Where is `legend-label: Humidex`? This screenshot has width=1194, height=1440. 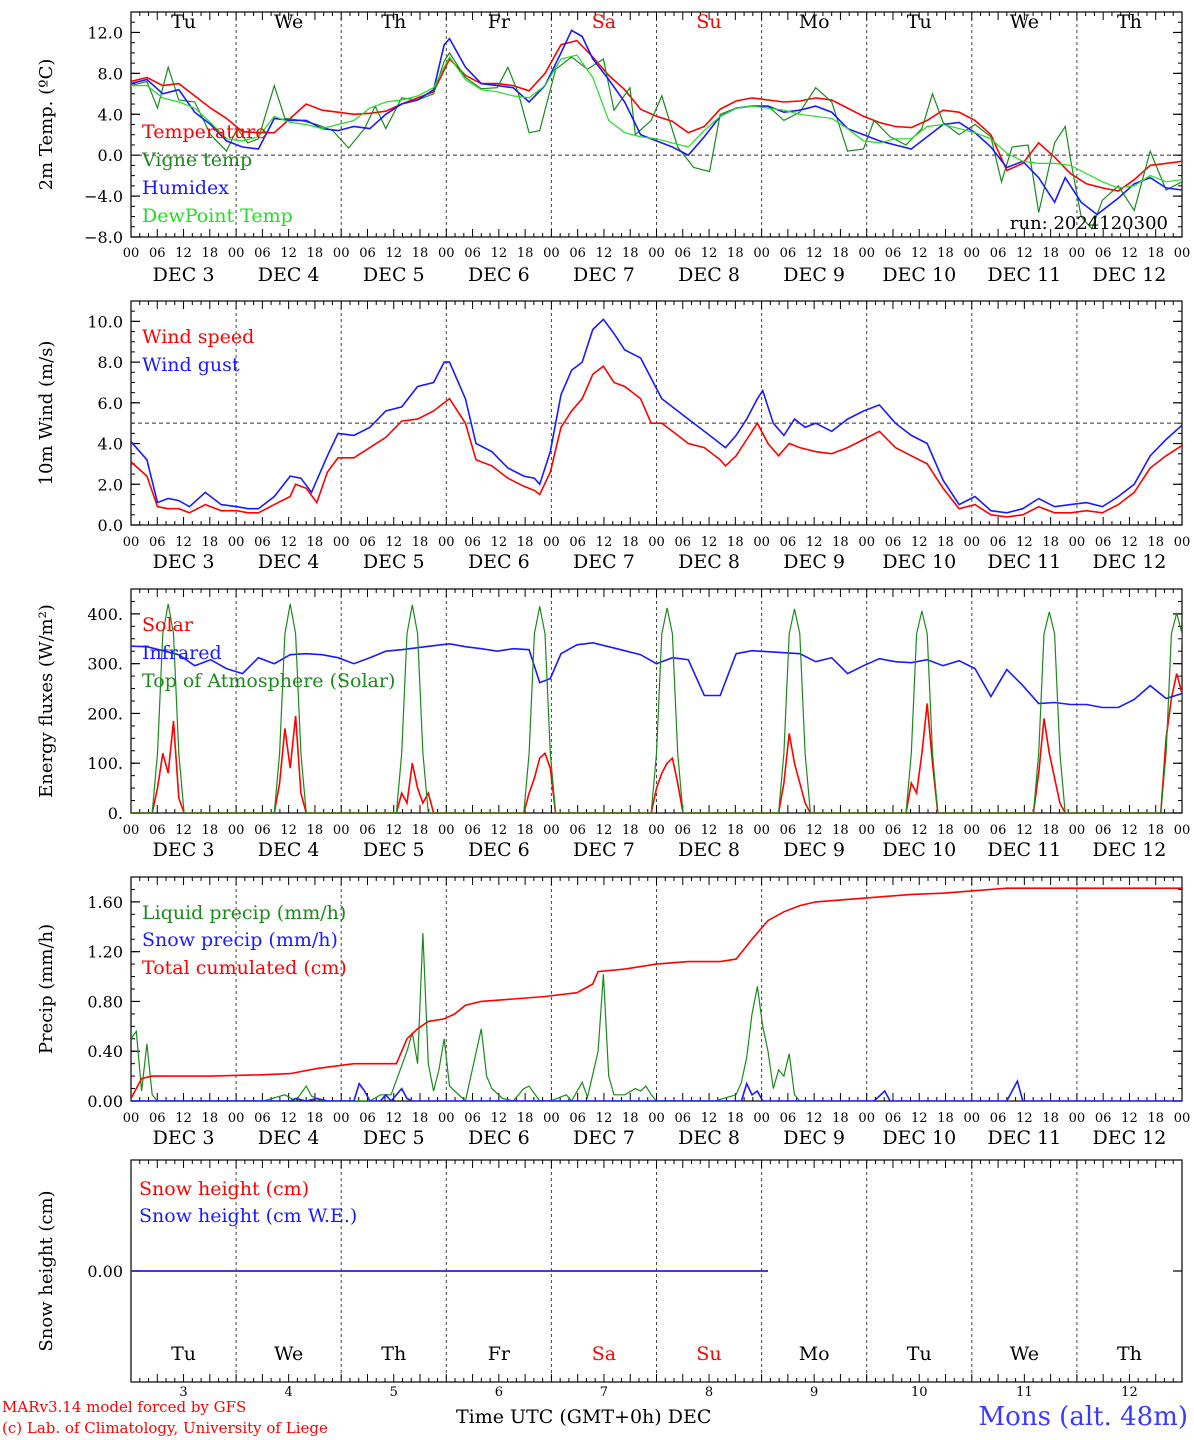 legend-label: Humidex is located at coordinates (185, 188).